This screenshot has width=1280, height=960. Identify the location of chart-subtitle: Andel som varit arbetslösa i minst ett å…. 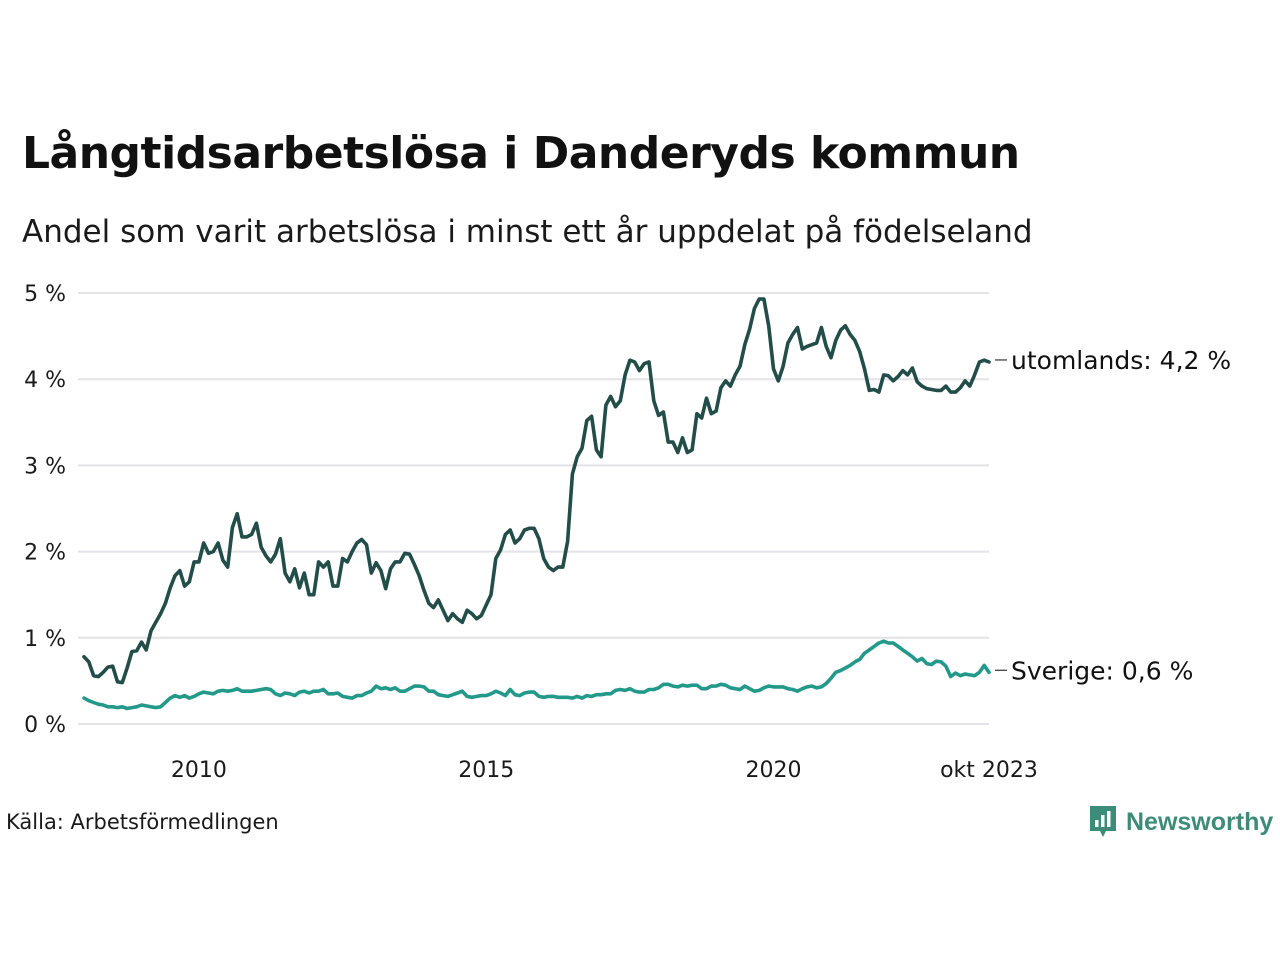
(527, 232).